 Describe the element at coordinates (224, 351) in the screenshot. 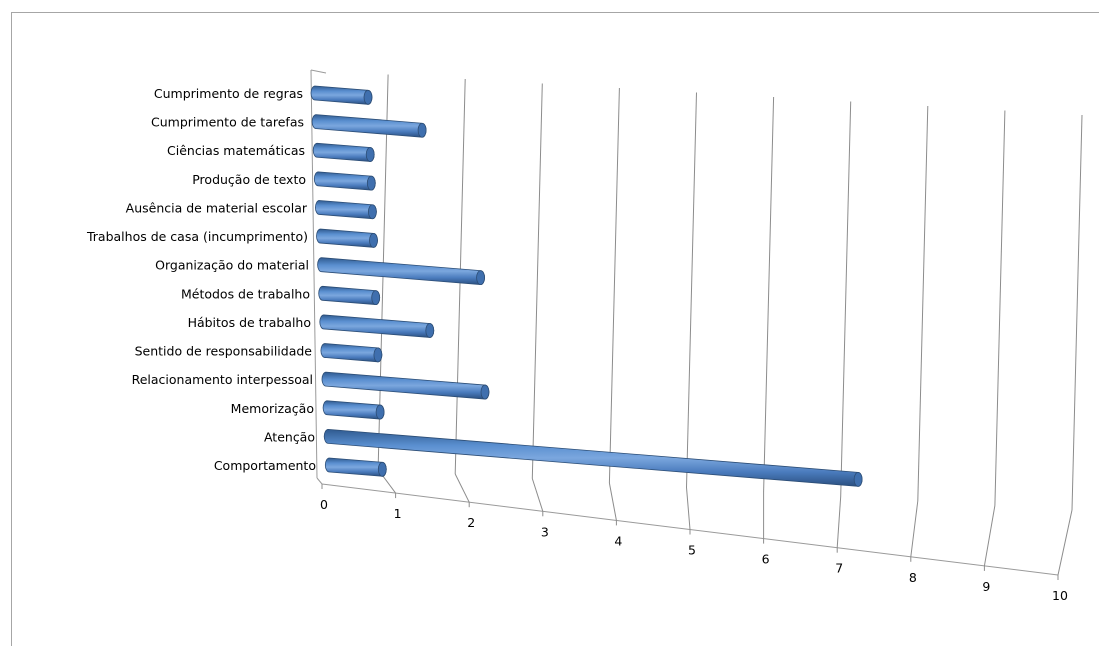

I see `category-label: Sentido de responsabilidade` at that location.